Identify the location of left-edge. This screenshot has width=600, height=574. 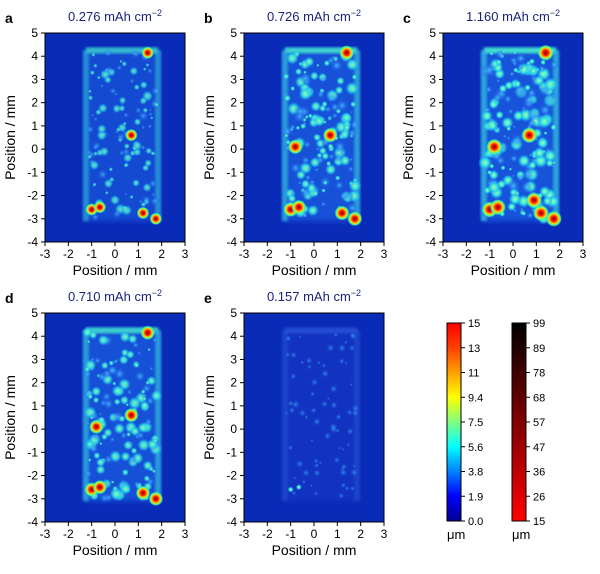
(284, 416).